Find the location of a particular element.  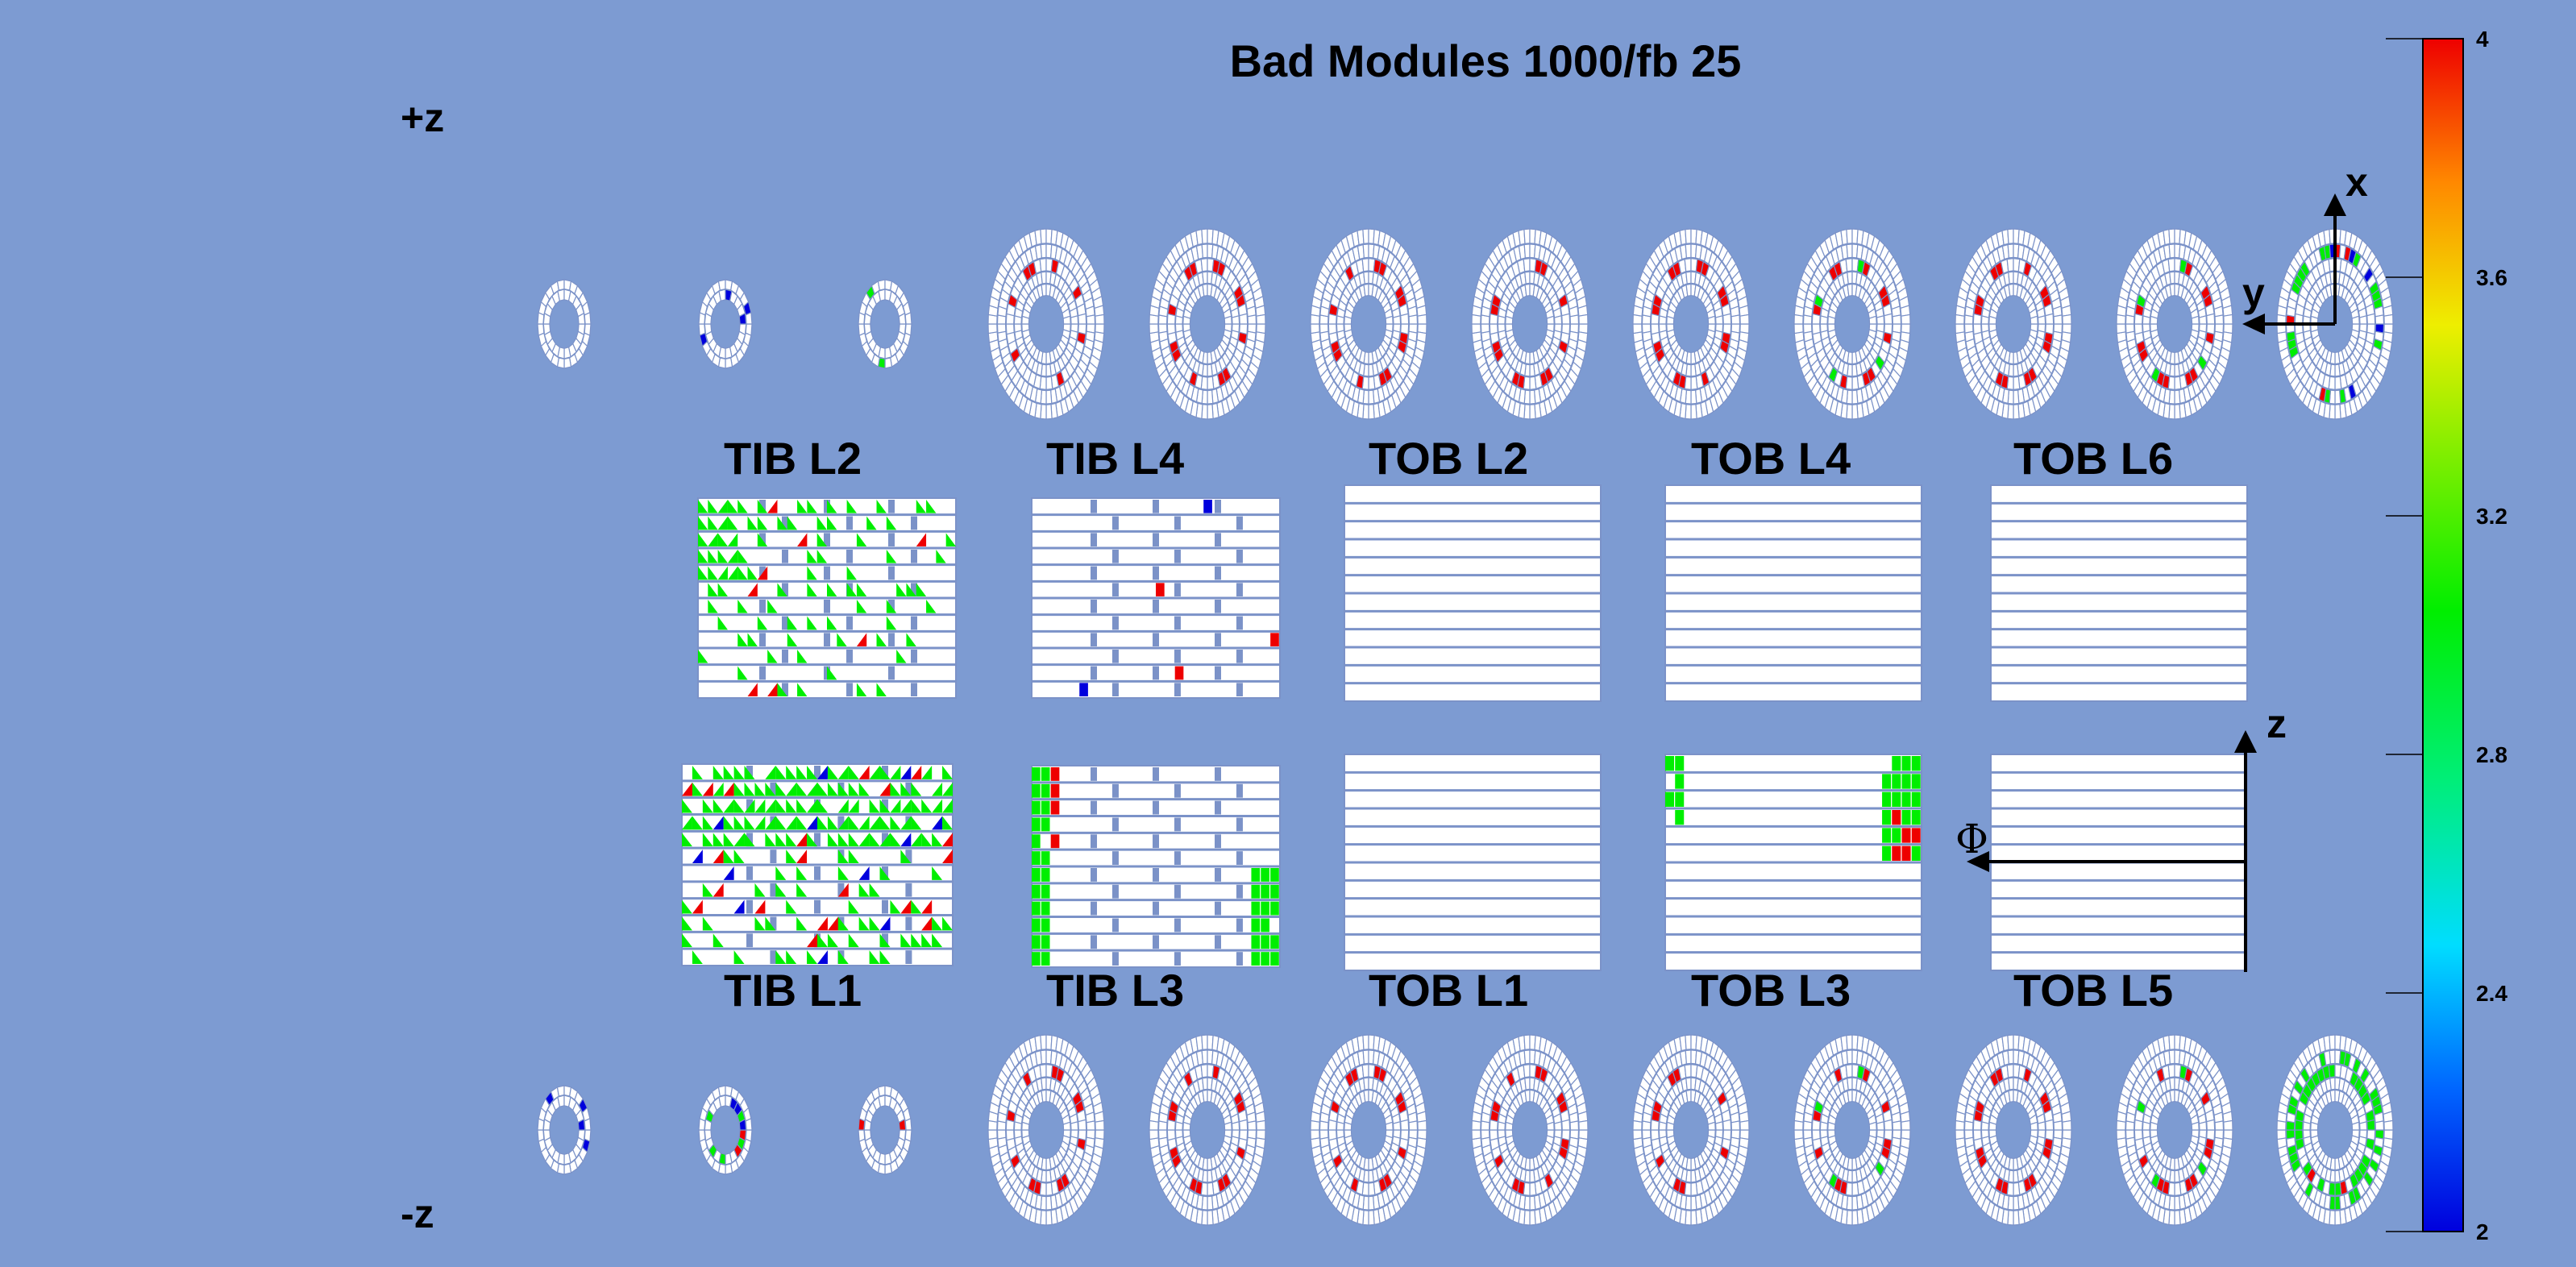

label-tib-l4: TIB L4 is located at coordinates (1115, 458).